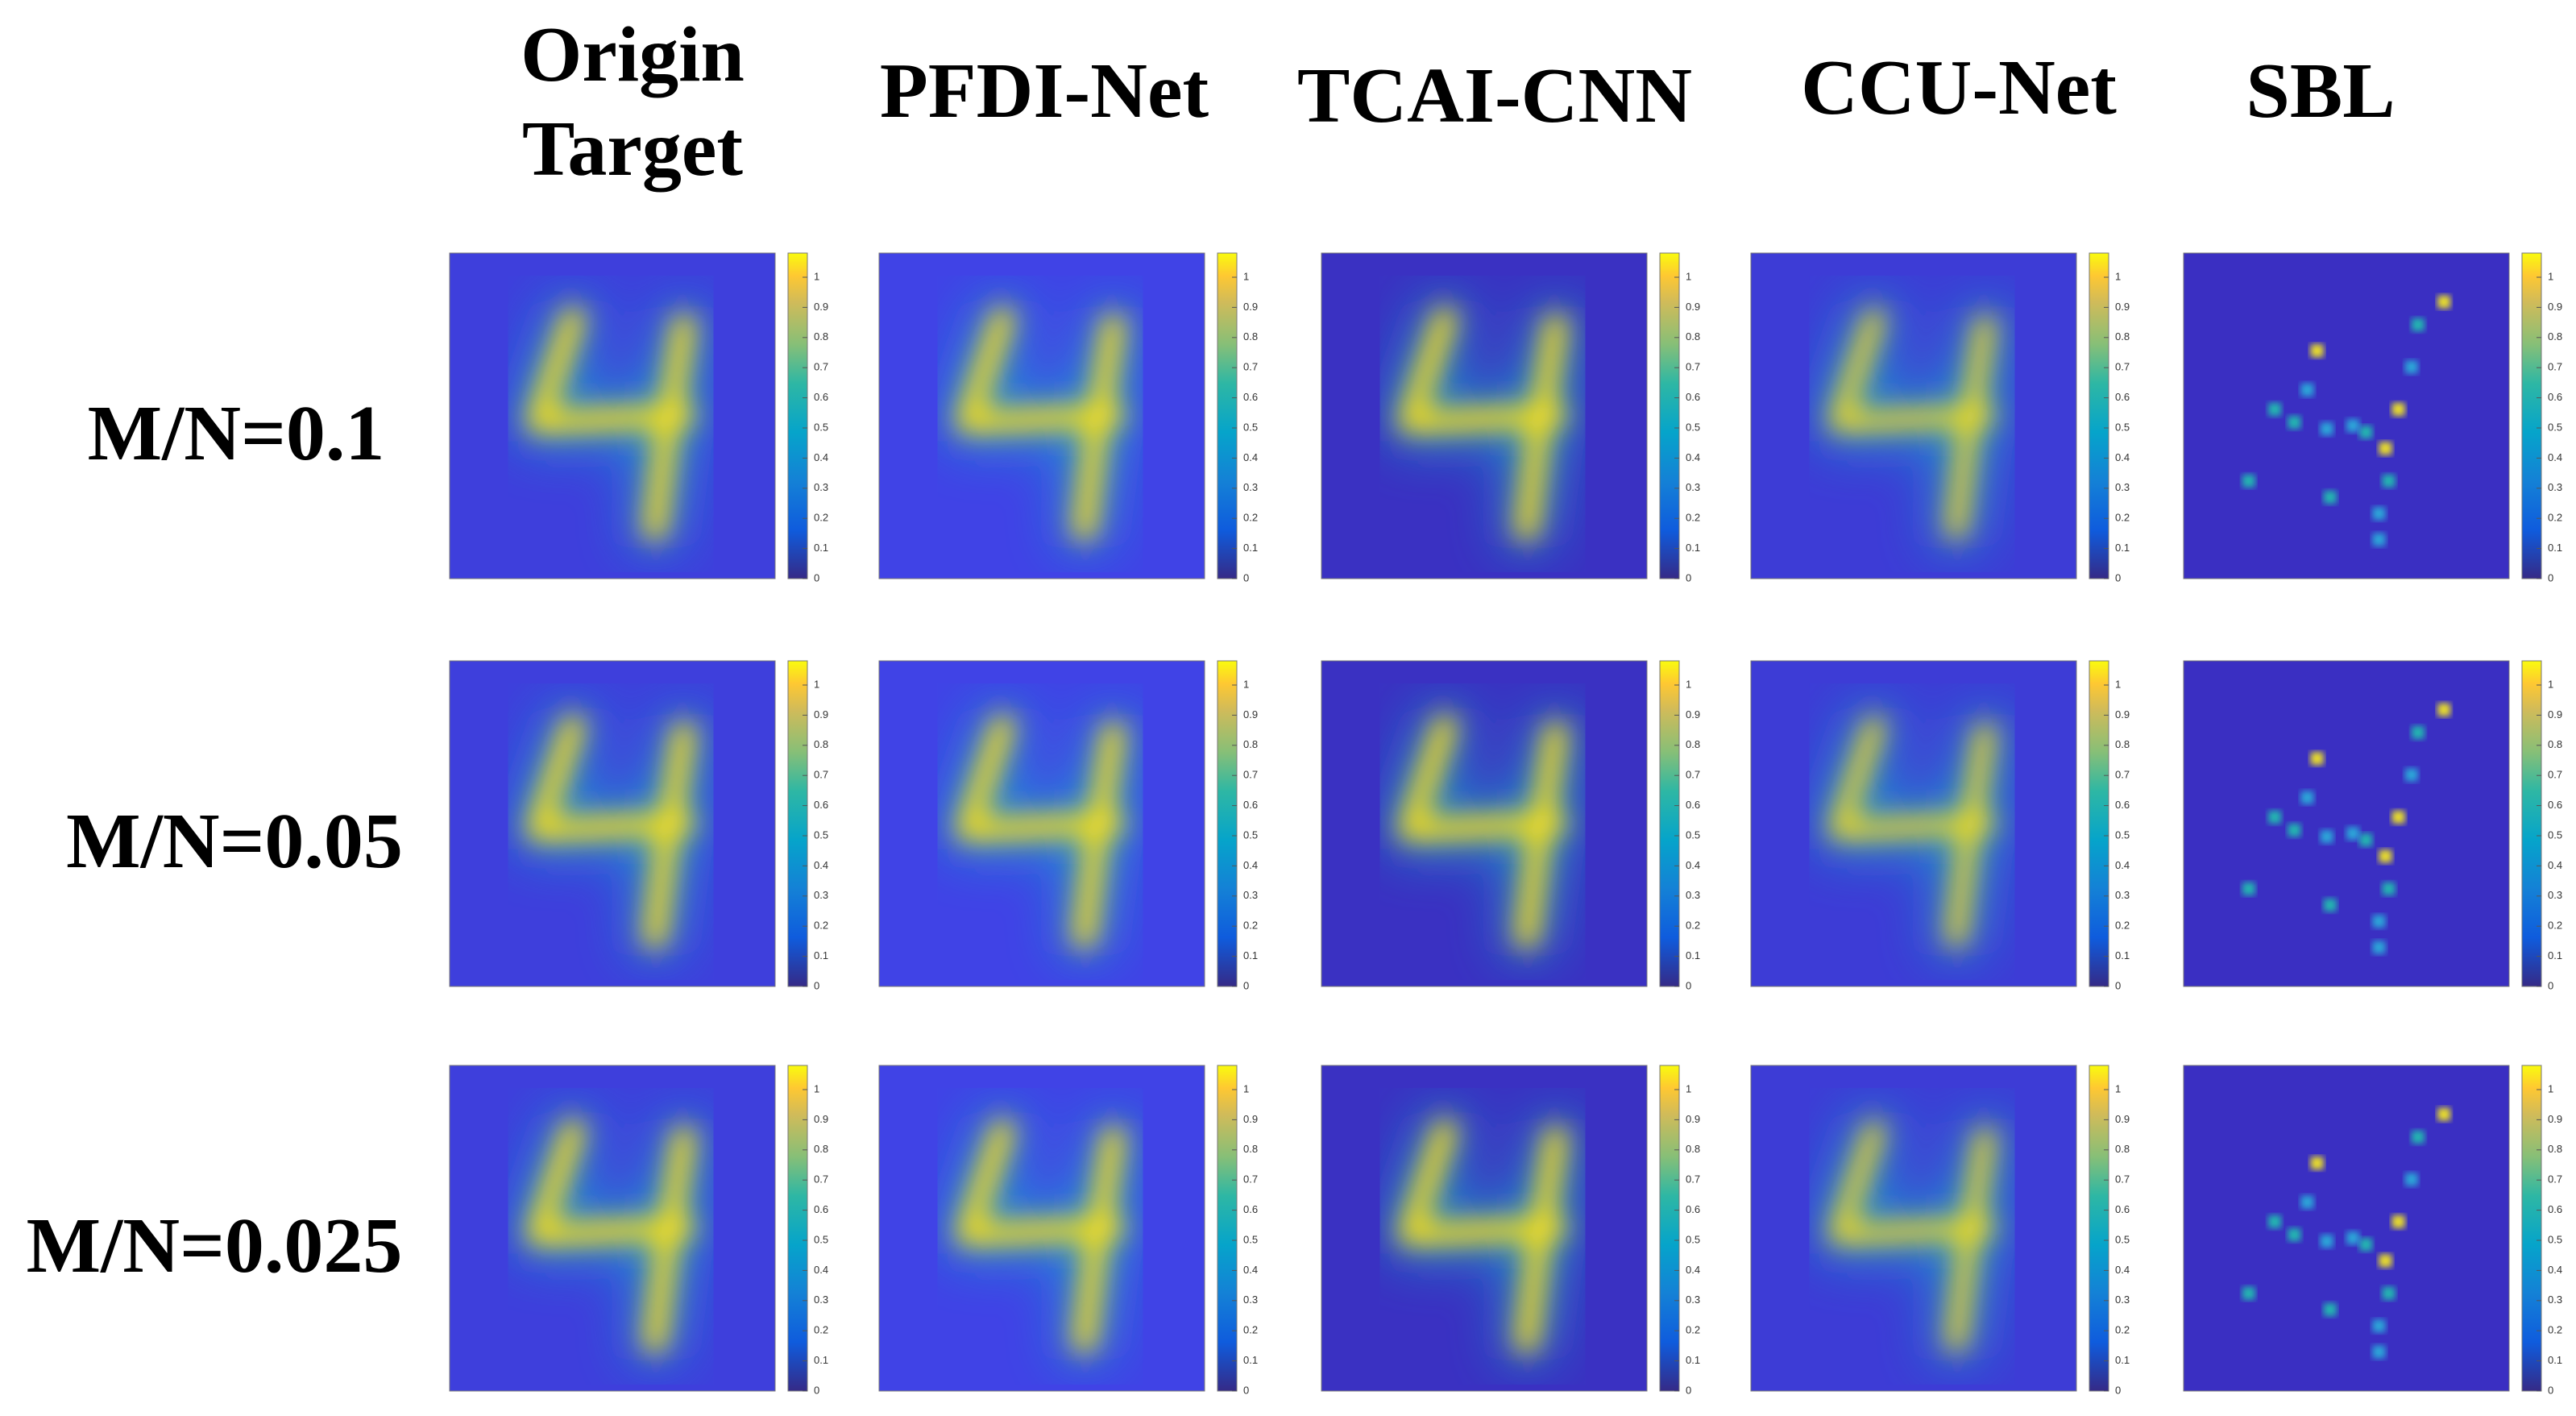 The width and height of the screenshot is (2576, 1416). Describe the element at coordinates (2320, 91) in the screenshot. I see `column-header: SBL` at that location.